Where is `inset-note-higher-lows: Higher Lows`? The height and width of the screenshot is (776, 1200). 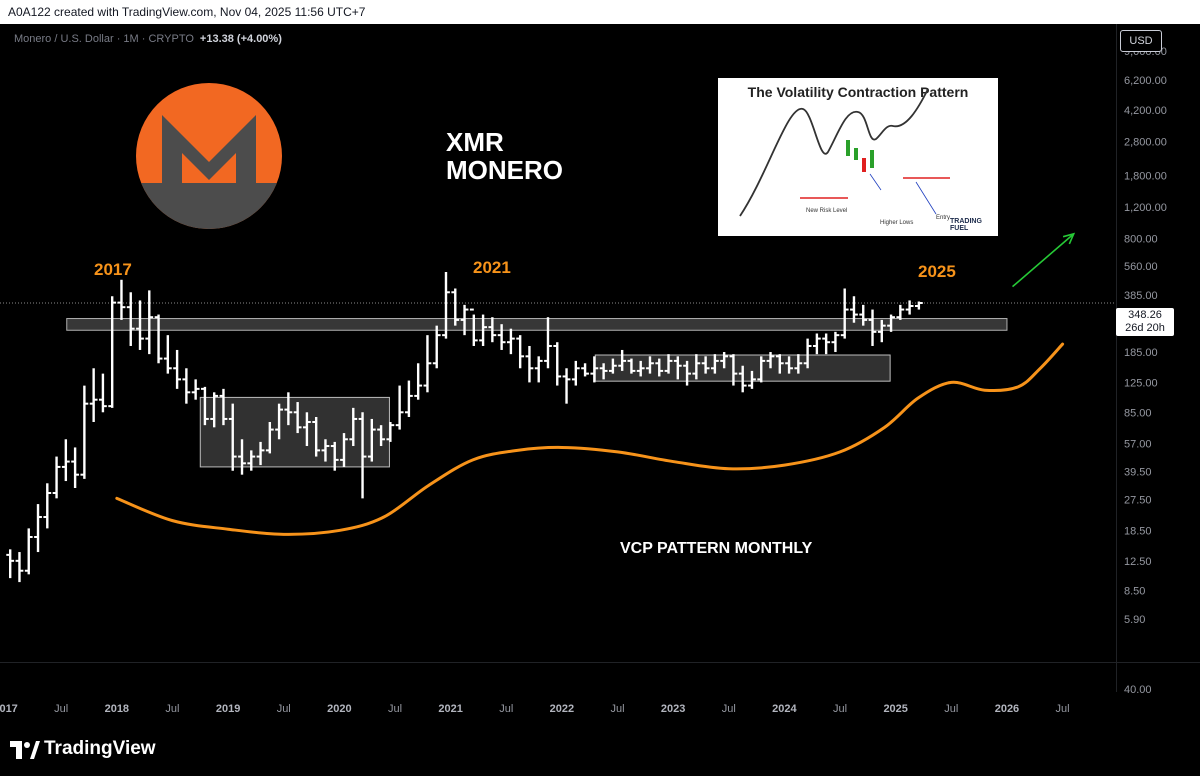
inset-note-higher-lows: Higher Lows is located at coordinates (897, 223).